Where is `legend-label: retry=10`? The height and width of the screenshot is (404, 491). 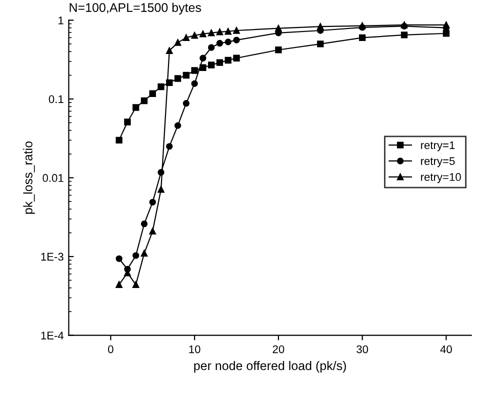 legend-label: retry=10 is located at coordinates (441, 178).